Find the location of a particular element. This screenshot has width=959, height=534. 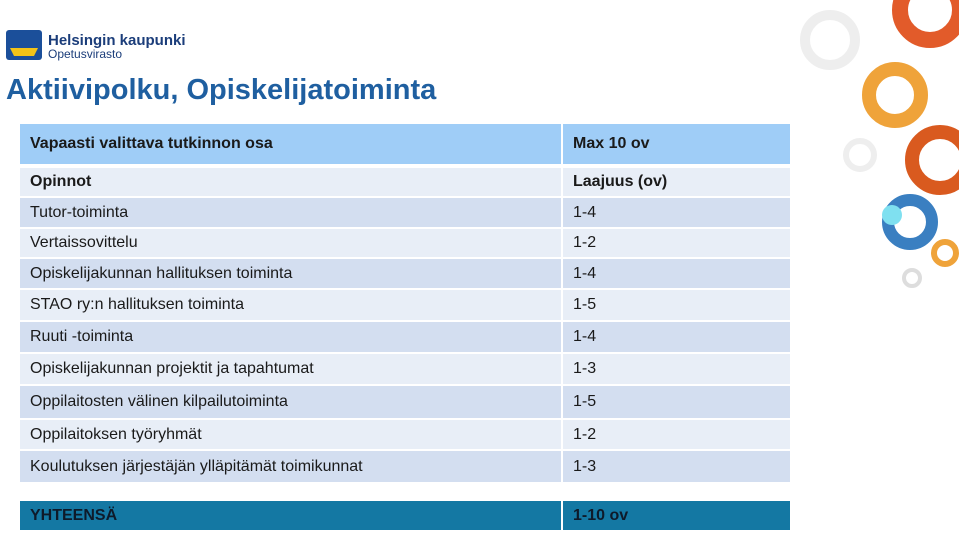

table-cell: Vapaasti valittava tutkinnon osa is located at coordinates (290, 144).